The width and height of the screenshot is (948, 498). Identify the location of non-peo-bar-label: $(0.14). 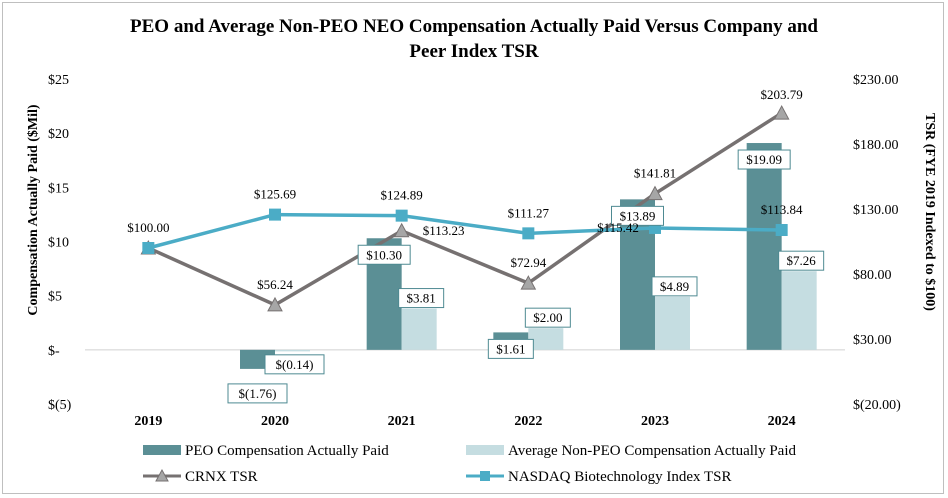
(294, 364).